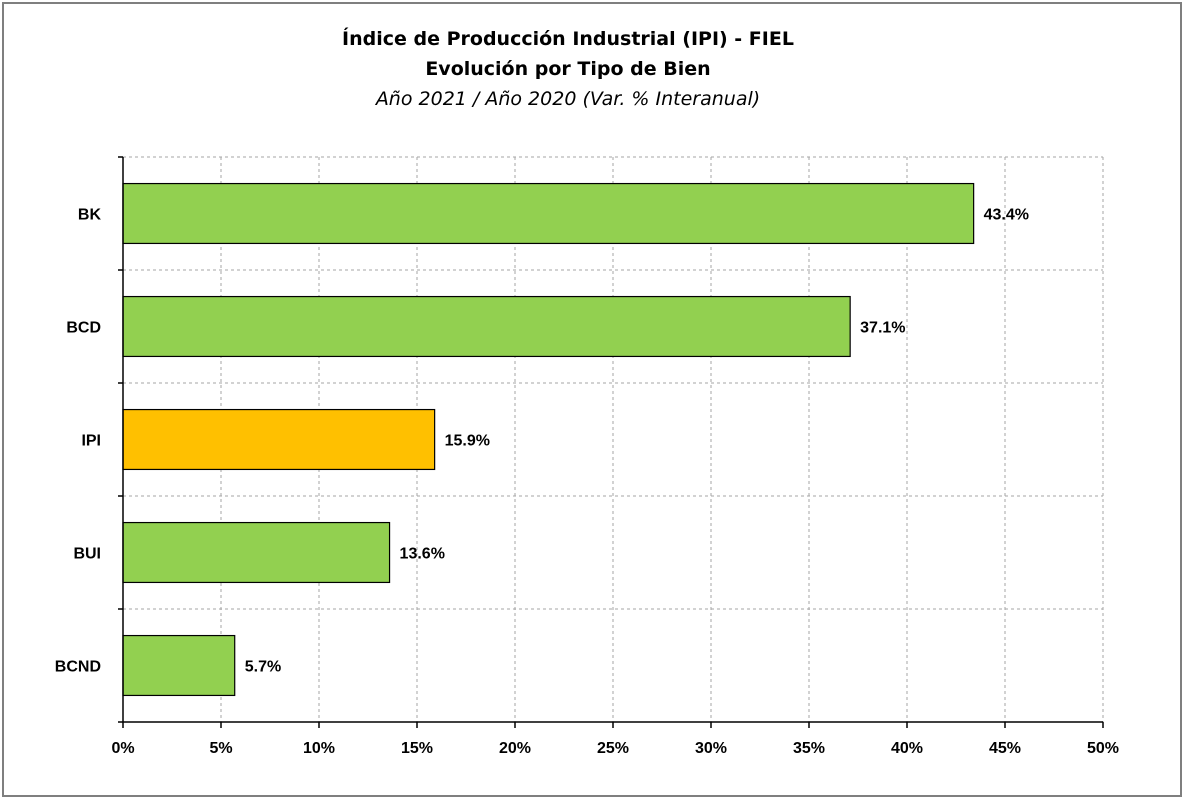  Describe the element at coordinates (486, 326) in the screenshot. I see `bar-bcd` at that location.